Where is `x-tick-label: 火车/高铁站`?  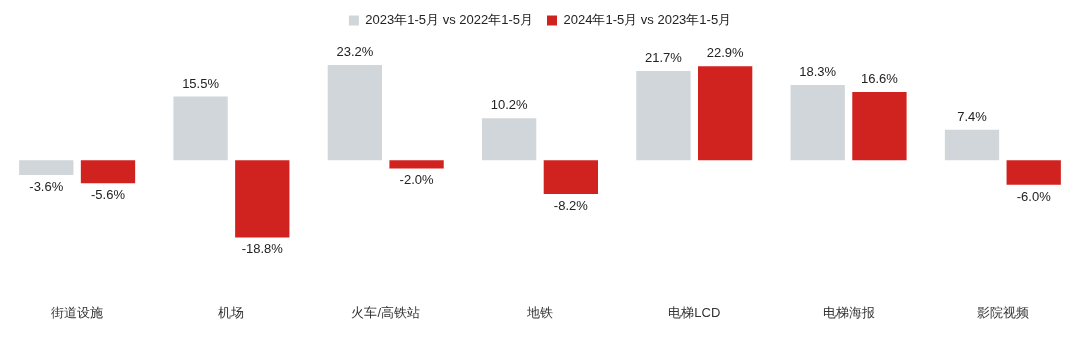
x-tick-label: 火车/高铁站 is located at coordinates (386, 312).